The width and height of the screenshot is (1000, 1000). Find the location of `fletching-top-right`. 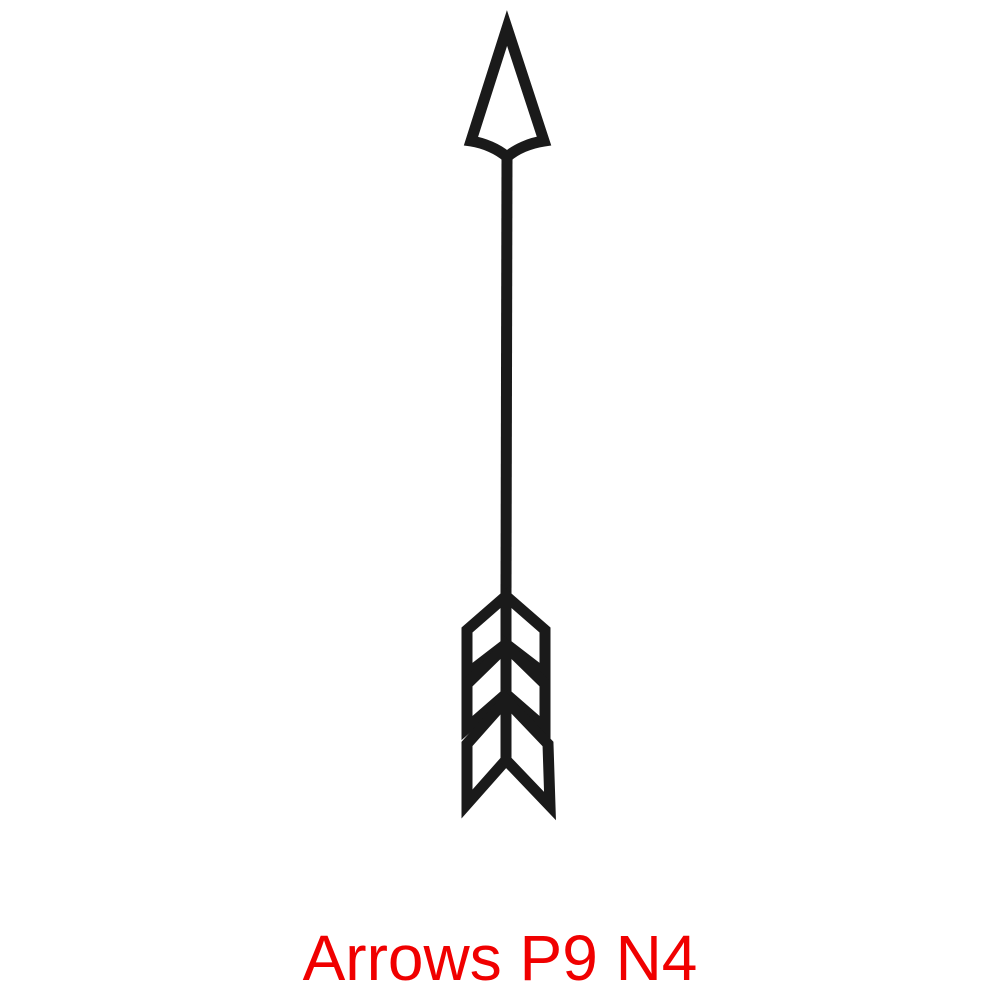

fletching-top-right is located at coordinates (525, 634).